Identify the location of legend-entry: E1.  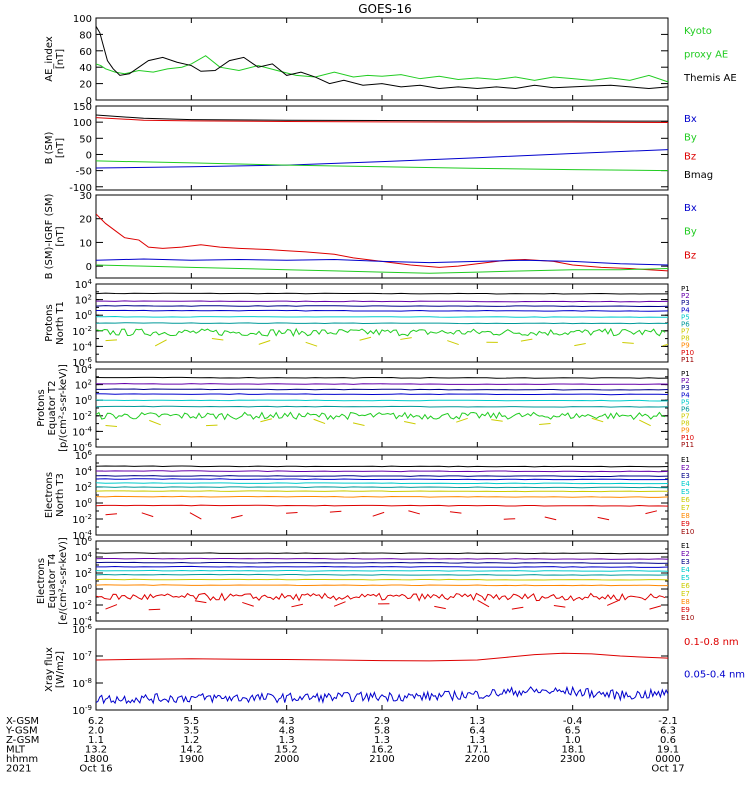
(685, 546).